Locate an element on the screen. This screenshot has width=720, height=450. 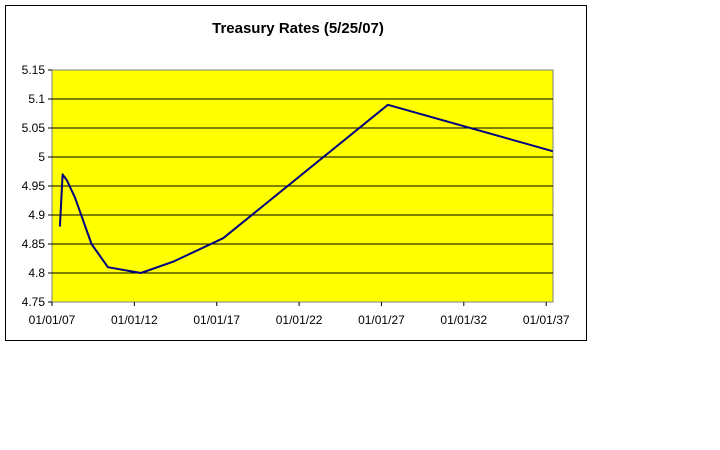
x-tick-label: 01/01/12 is located at coordinates (134, 320).